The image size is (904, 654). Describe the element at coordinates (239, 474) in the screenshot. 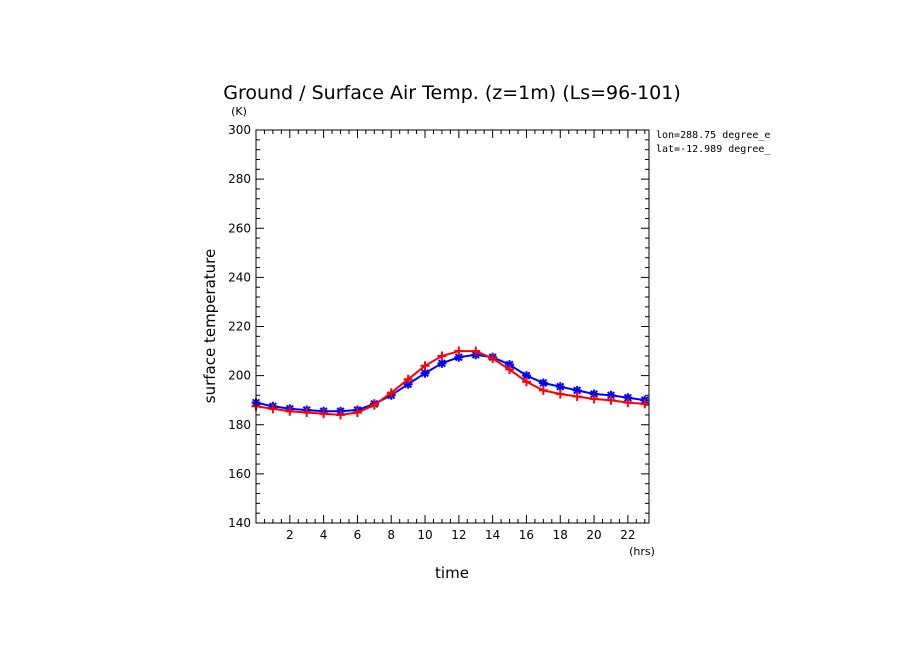

I see `y-tick-label: 160` at that location.